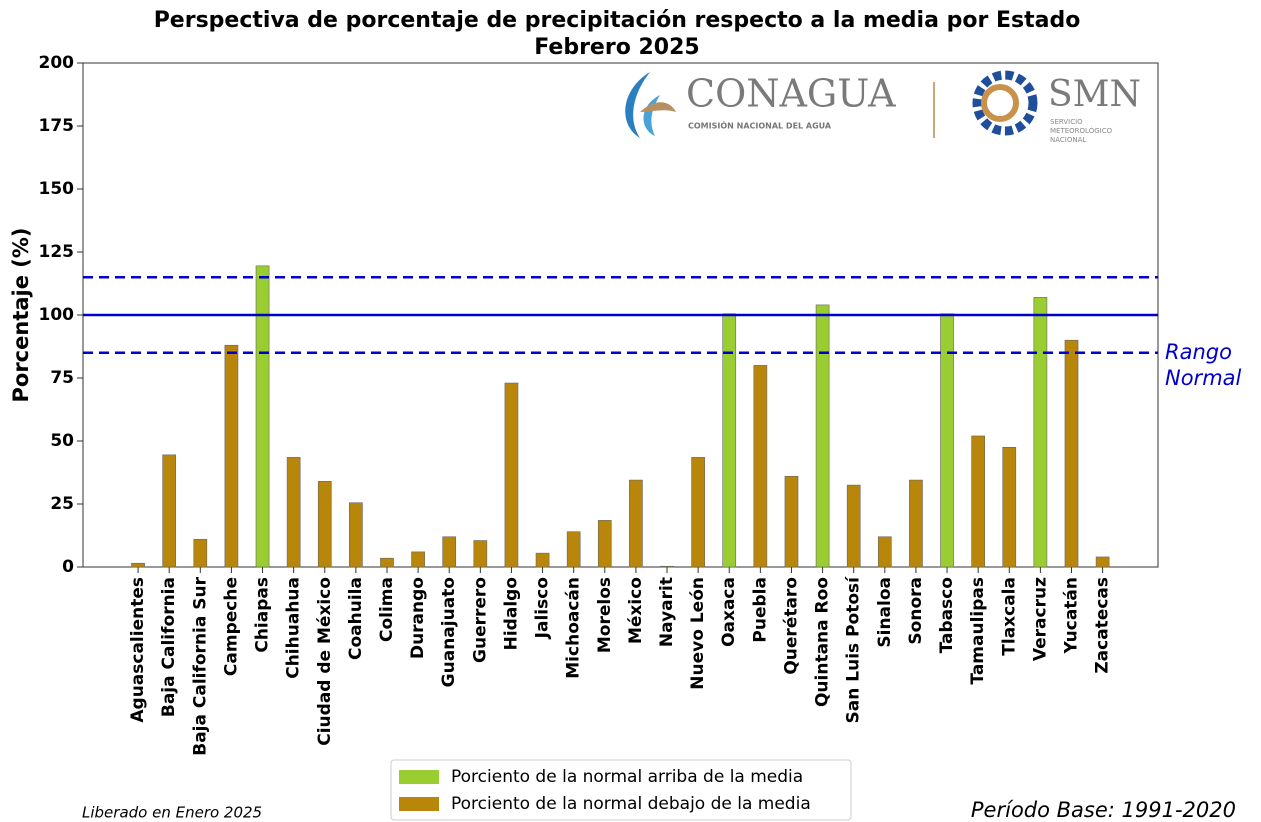 Image resolution: width=1261 pixels, height=822 pixels. I want to click on legend, so click(621, 790).